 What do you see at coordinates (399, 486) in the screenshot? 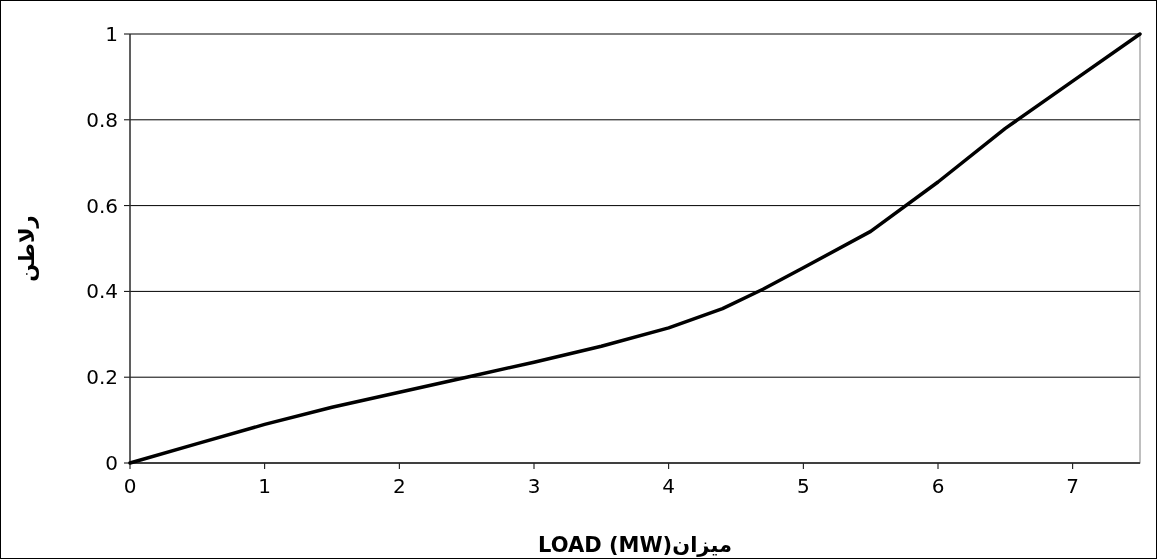
I see `x-tick-label: 2` at bounding box center [399, 486].